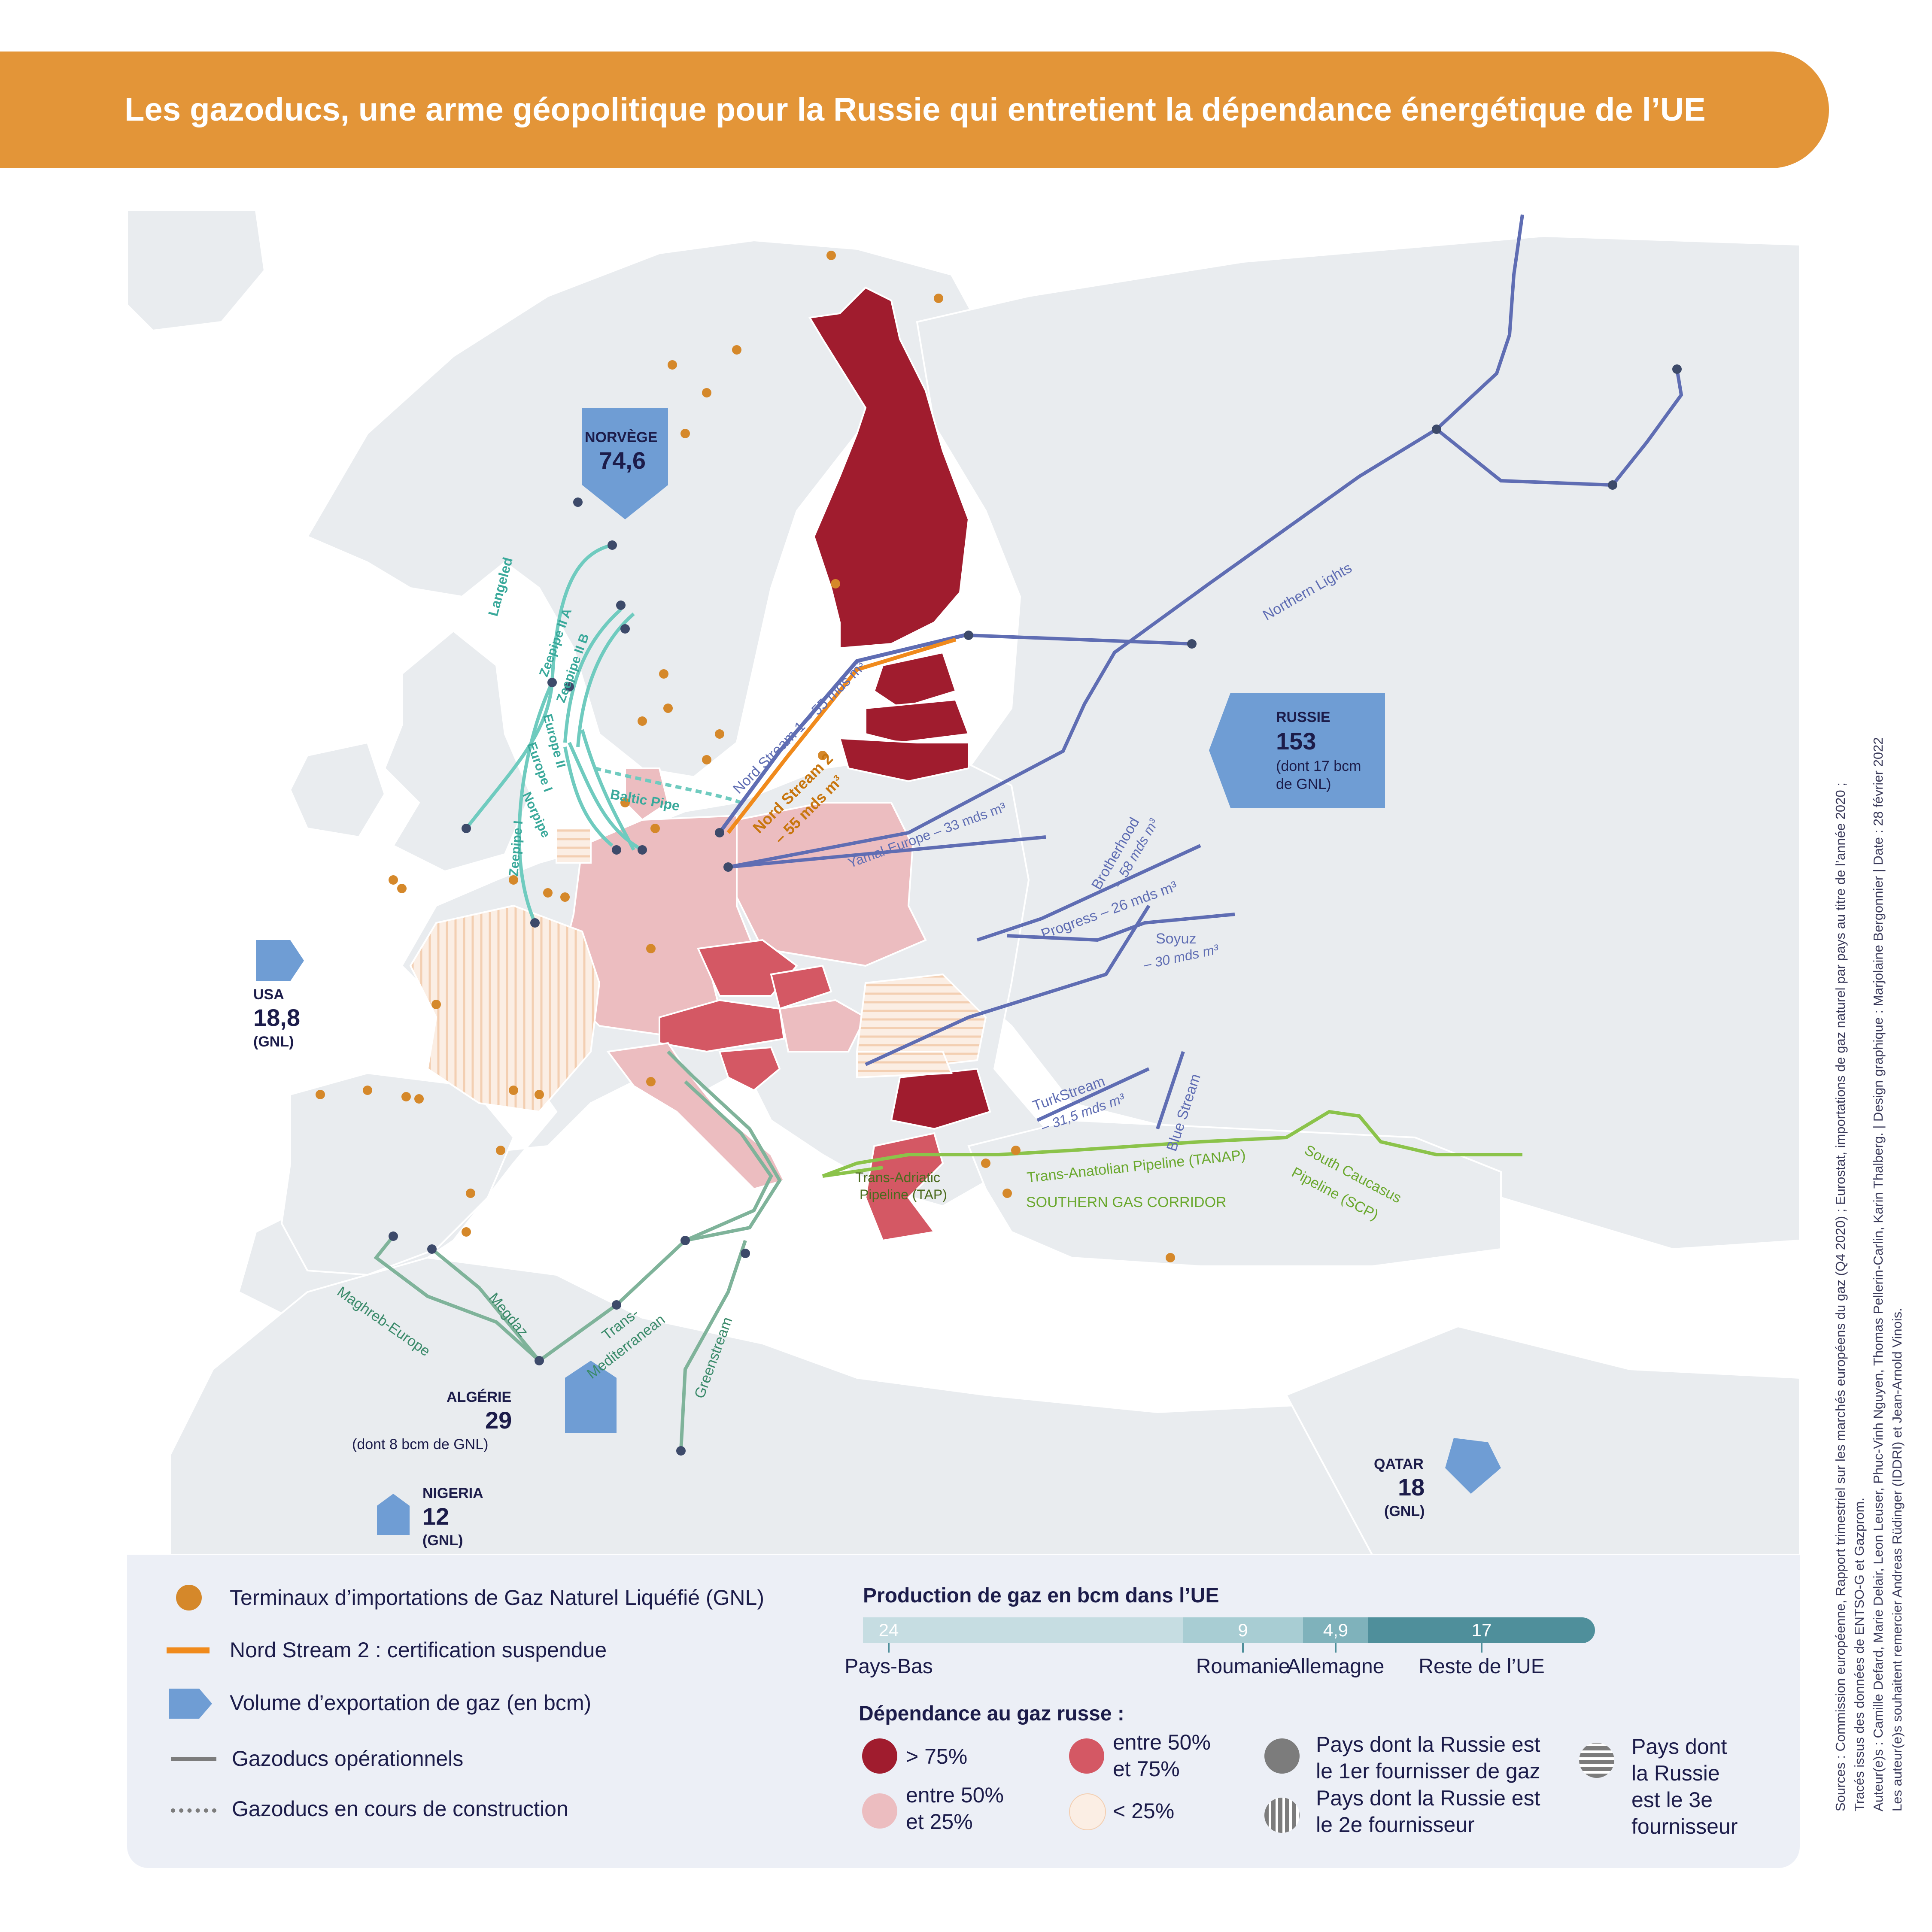  Describe the element at coordinates (411, 1703) in the screenshot. I see `legend-export-label: Volume d’exportation de gaz (en bcm)` at that location.